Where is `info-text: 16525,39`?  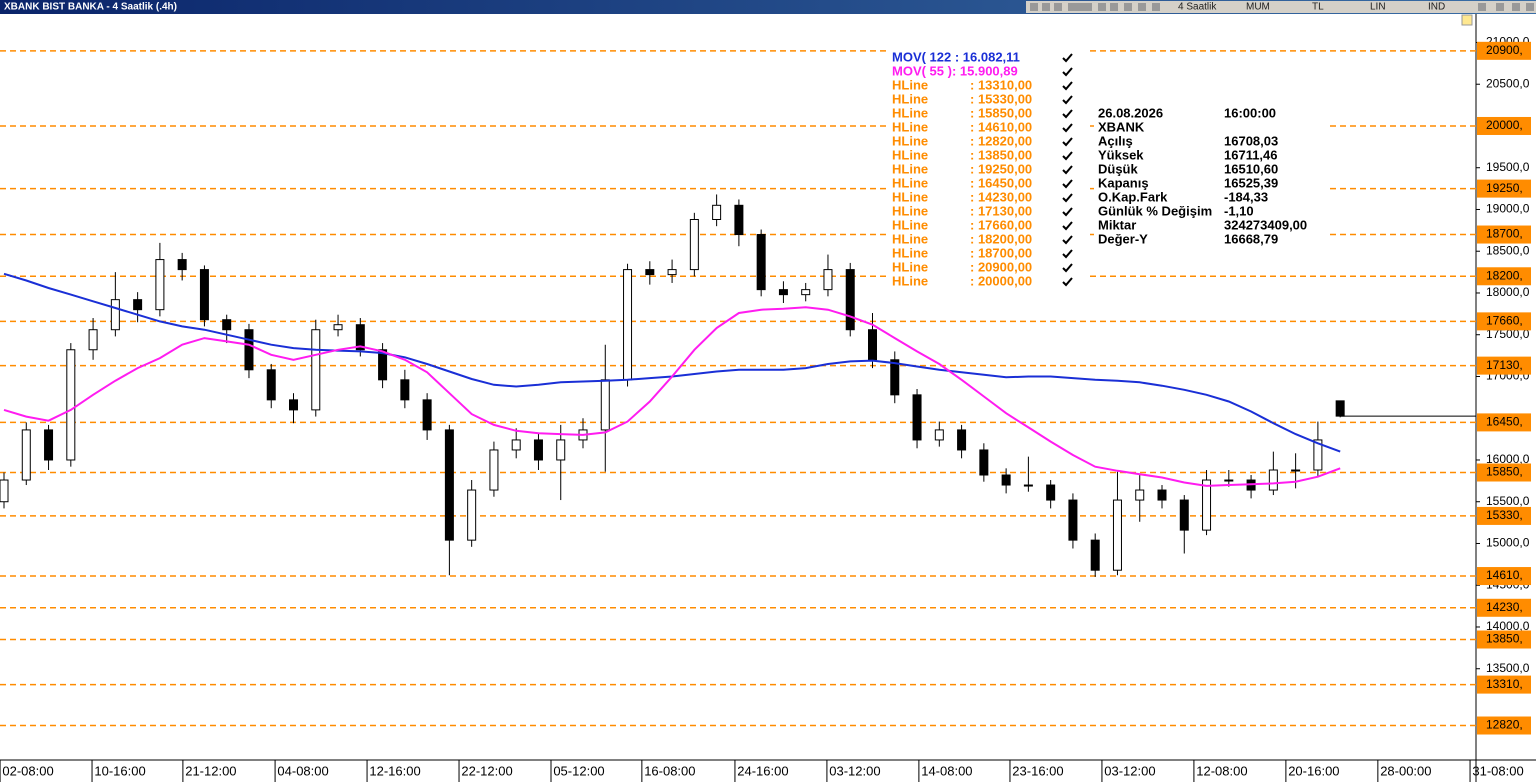 info-text: 16525,39 is located at coordinates (1251, 182).